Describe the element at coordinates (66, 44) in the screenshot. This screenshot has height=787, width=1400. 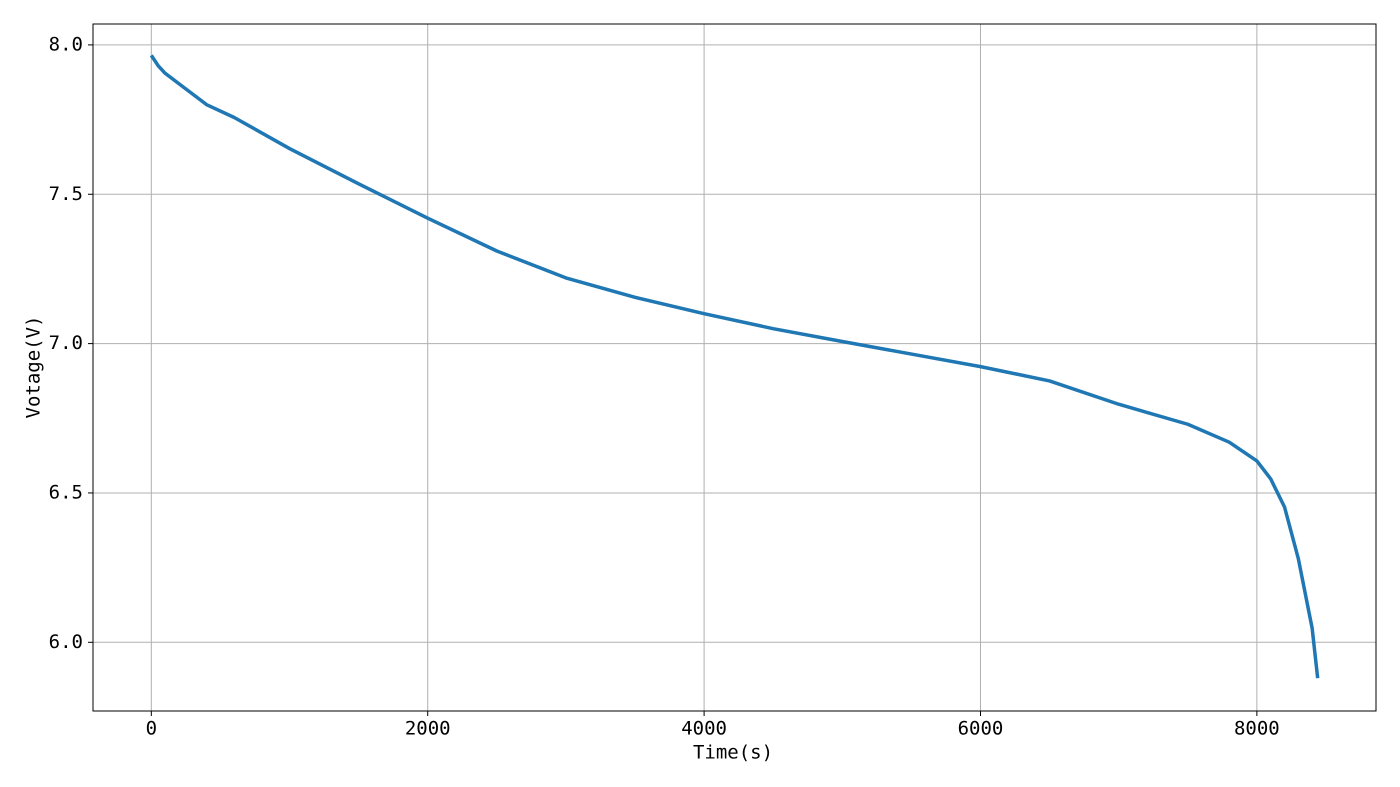
I see `y-tick-label: 8.0` at that location.